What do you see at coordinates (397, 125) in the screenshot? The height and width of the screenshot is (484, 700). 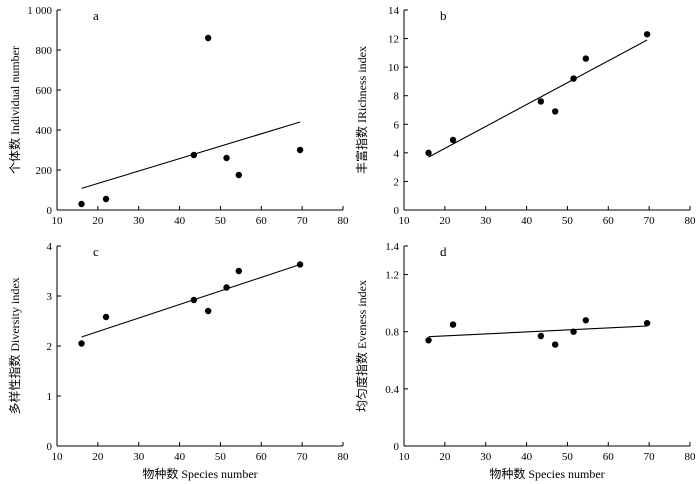 I see `y-tick-label: 6` at bounding box center [397, 125].